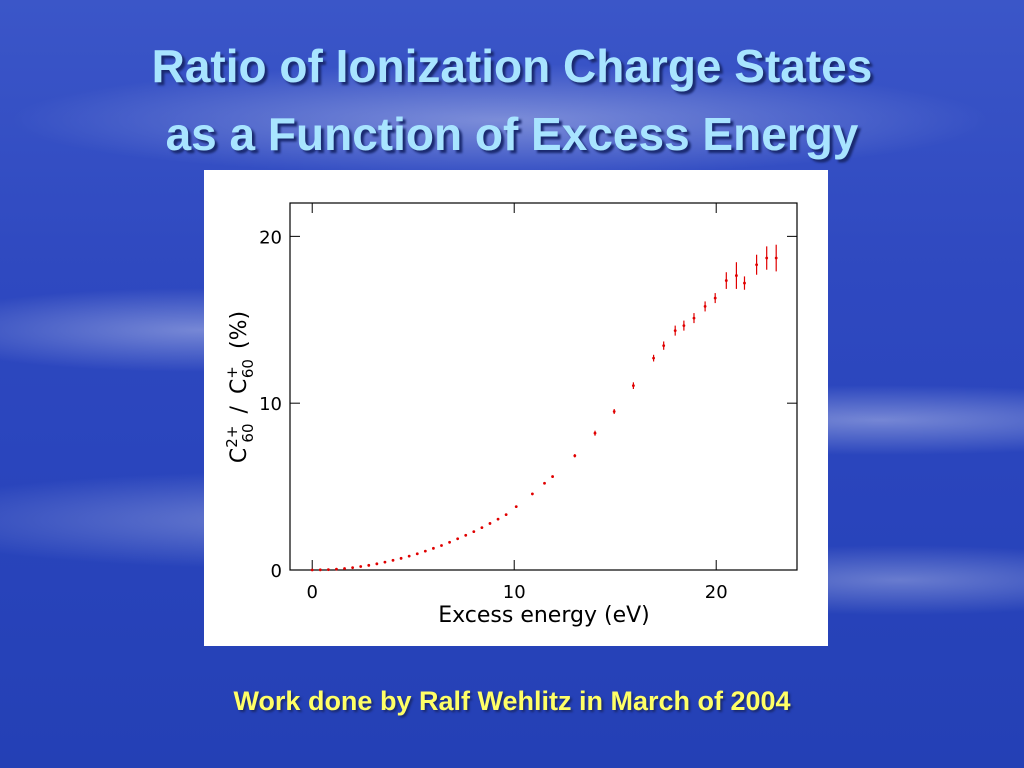 The image size is (1024, 768). Describe the element at coordinates (232, 372) in the screenshot. I see `y-label-part: +` at that location.